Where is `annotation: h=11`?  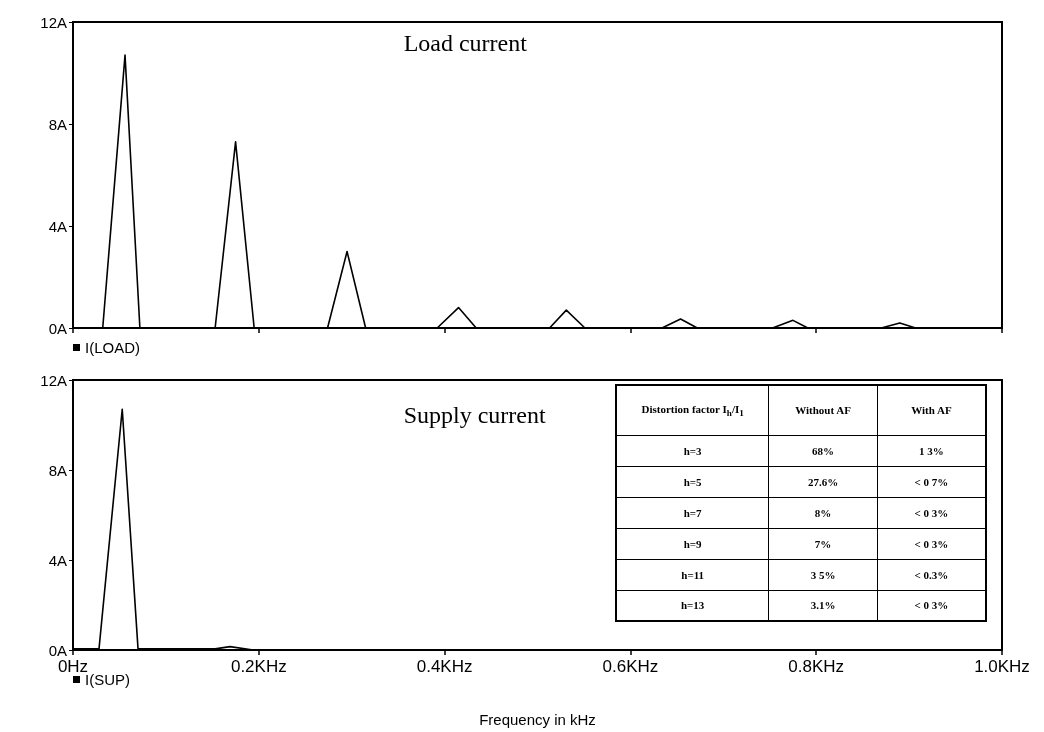
annotation: h=11 is located at coordinates (692, 574).